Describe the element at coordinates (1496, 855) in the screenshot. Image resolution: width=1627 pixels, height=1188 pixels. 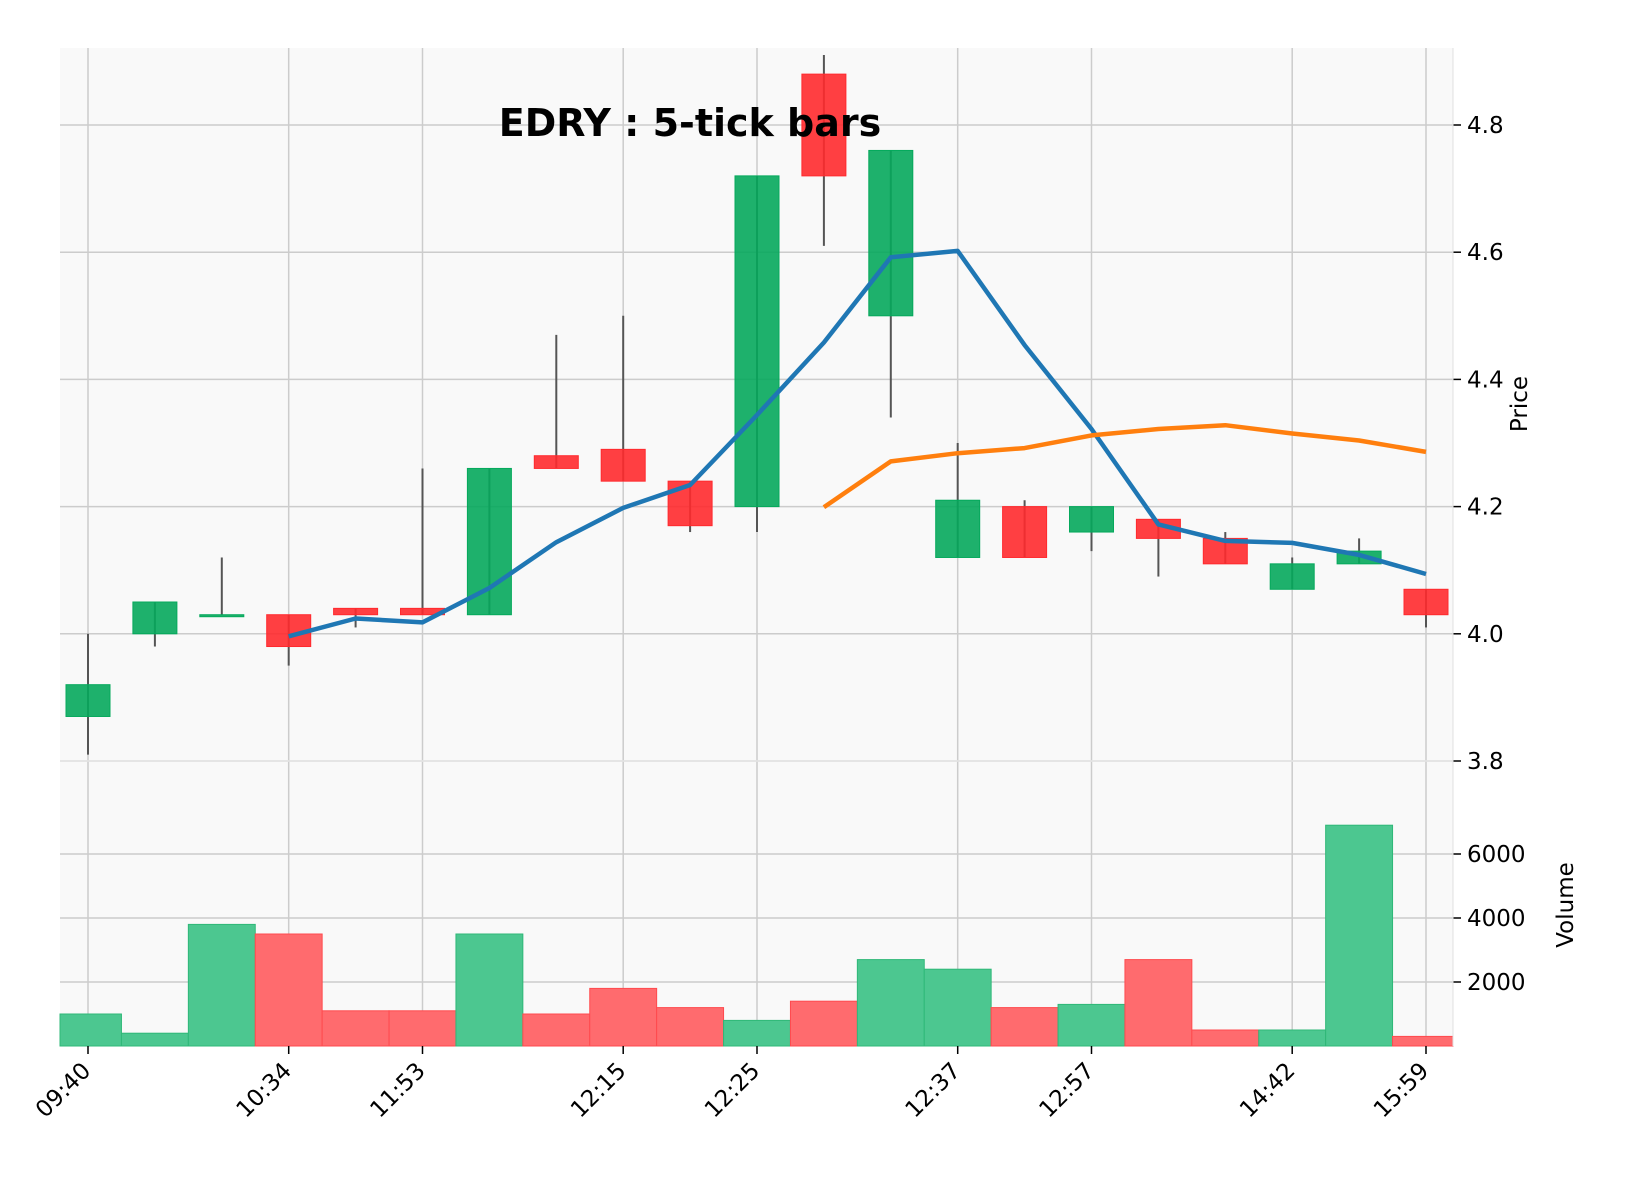
I see `volume-tick-label: 6000` at that location.